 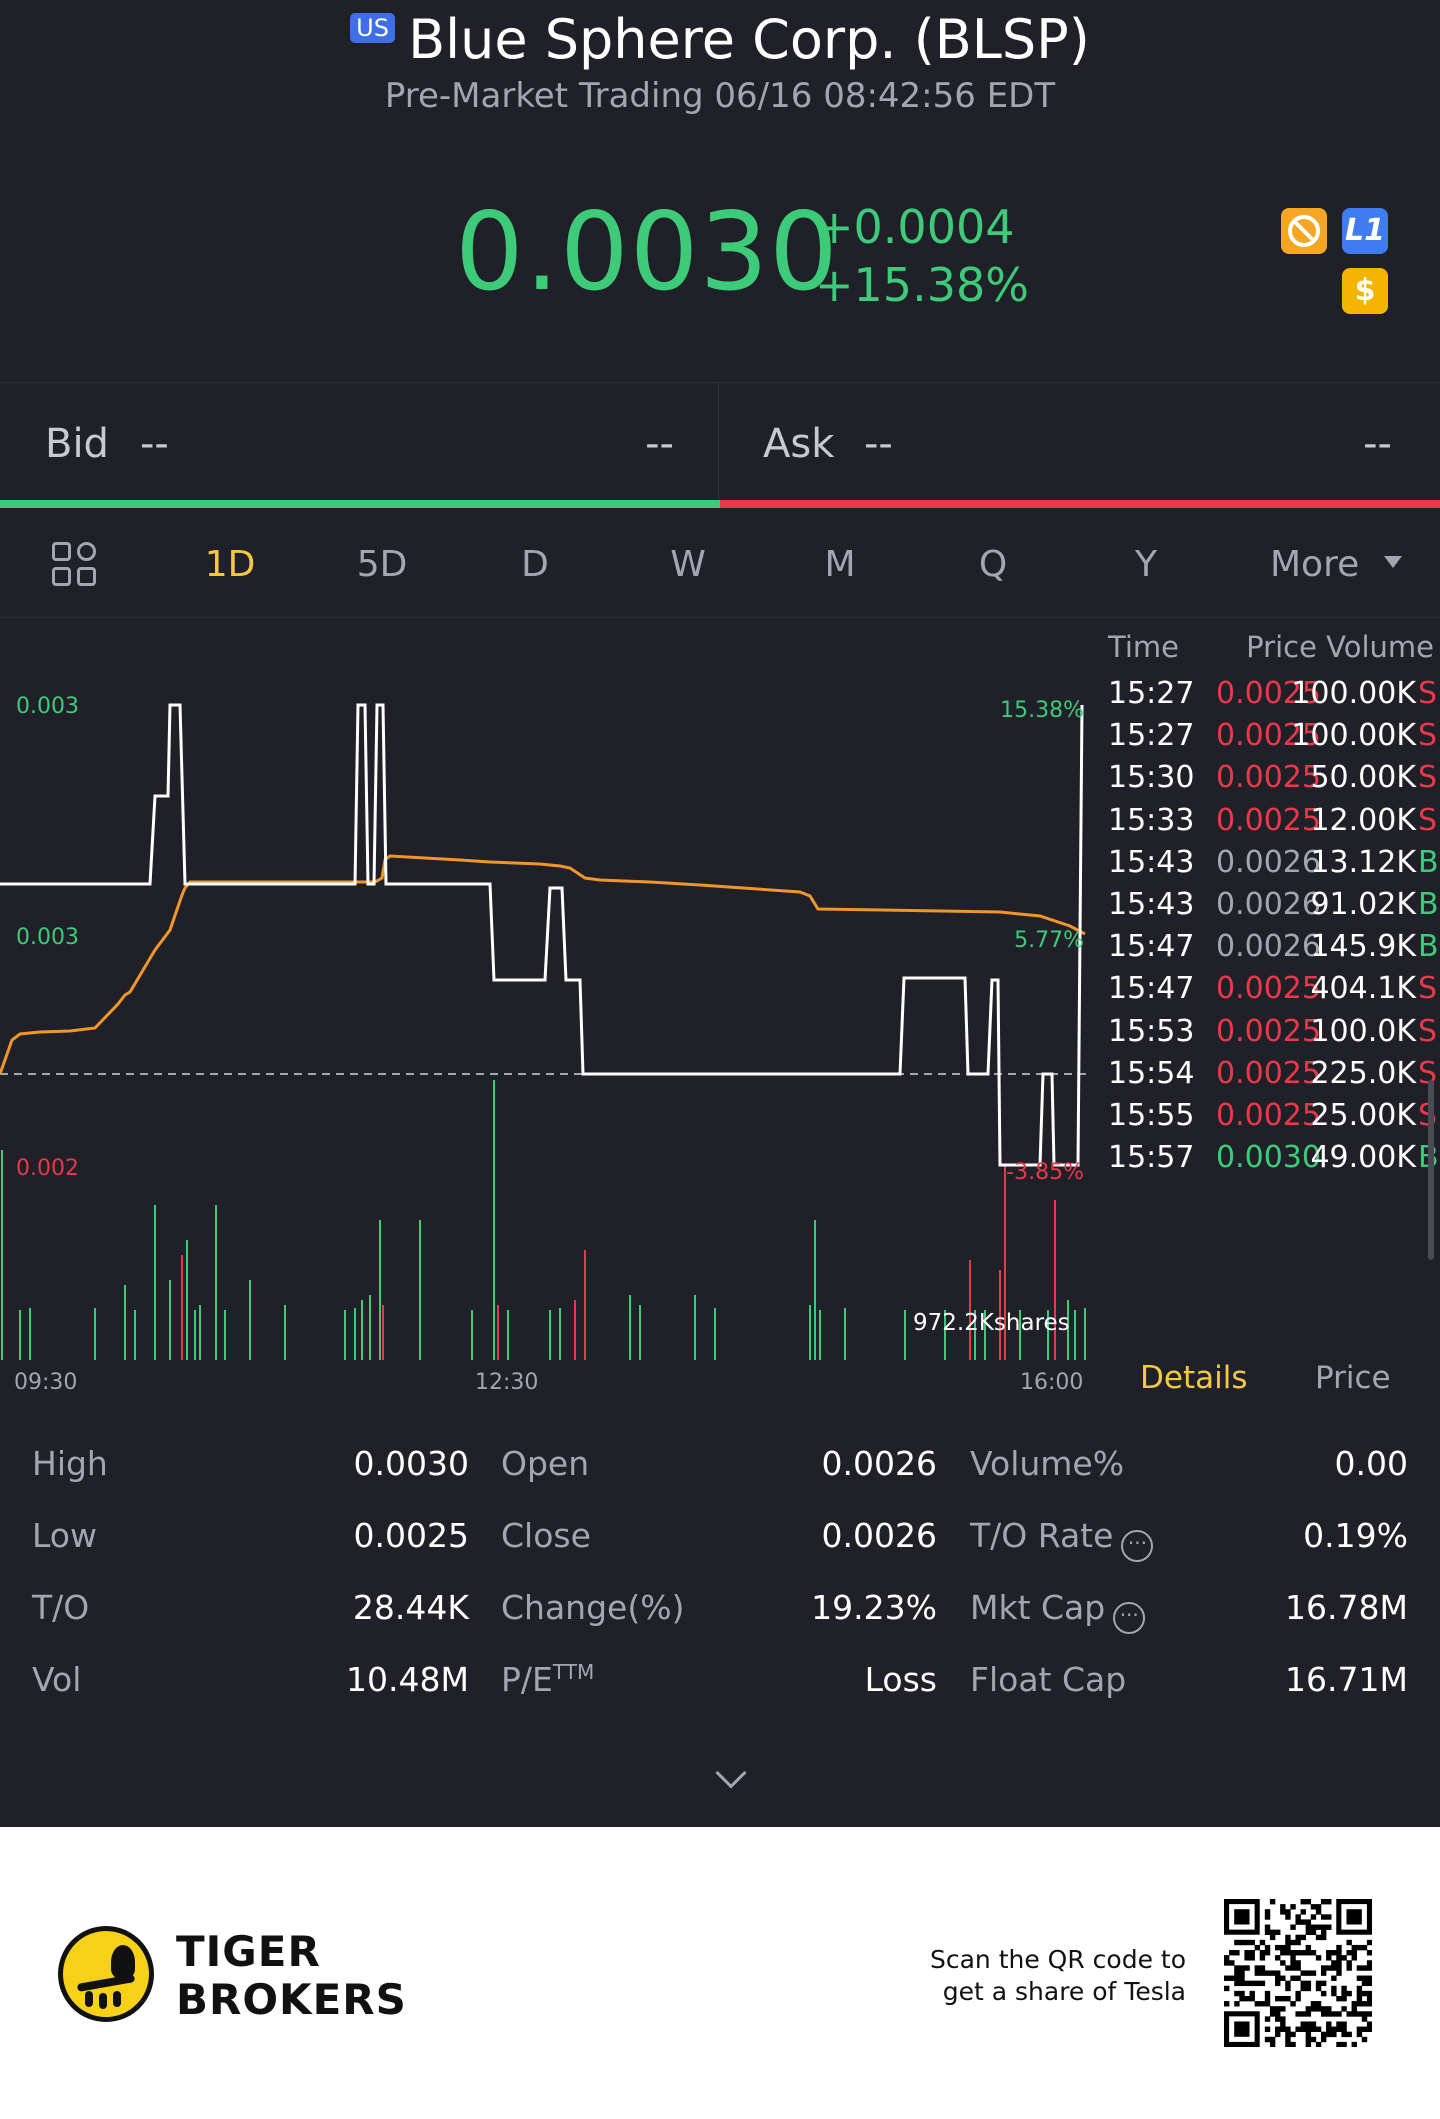 I want to click on trade-volume: 100.0K, so click(x=1363, y=1031).